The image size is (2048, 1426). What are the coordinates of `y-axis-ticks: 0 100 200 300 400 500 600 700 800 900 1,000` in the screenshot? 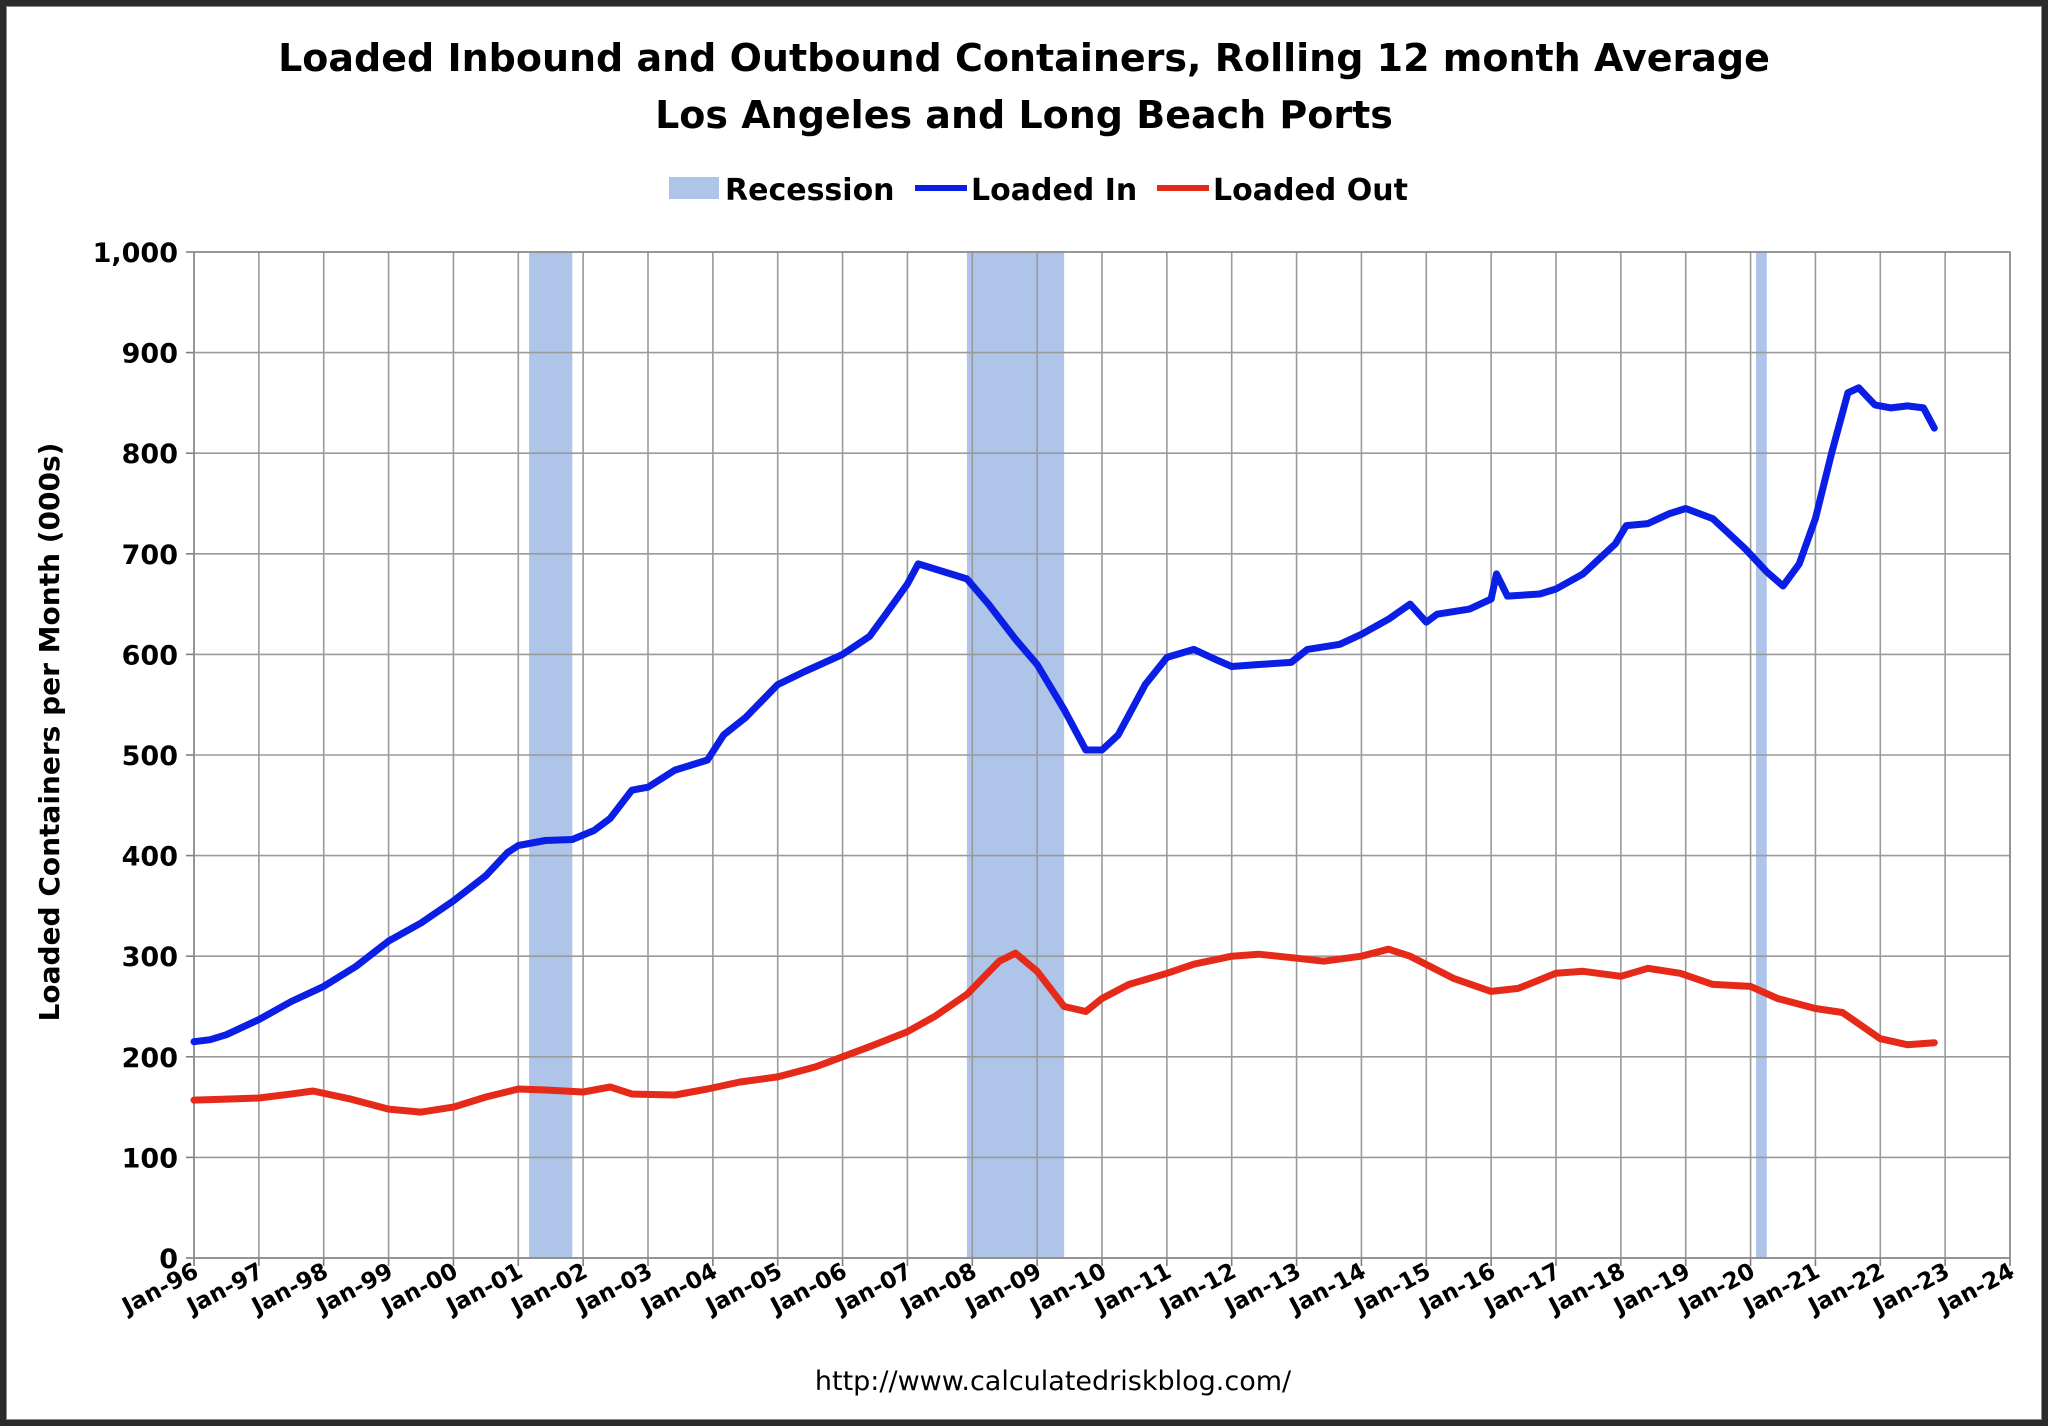 It's located at (135, 756).